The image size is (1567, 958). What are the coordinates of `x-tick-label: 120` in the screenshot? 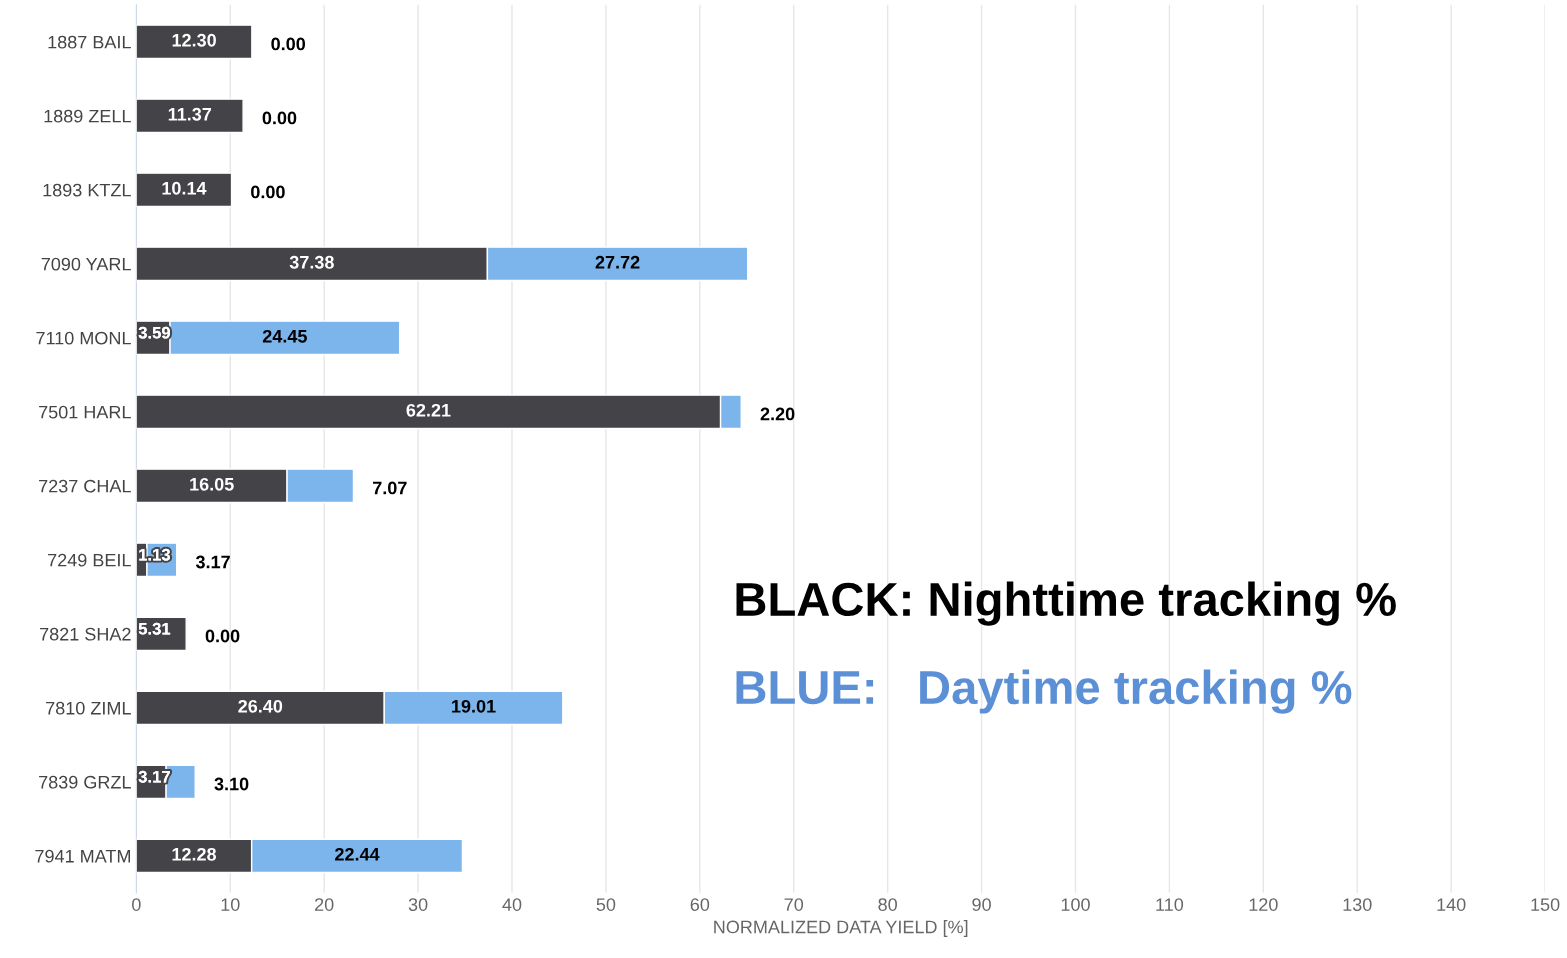 It's located at (1263, 904).